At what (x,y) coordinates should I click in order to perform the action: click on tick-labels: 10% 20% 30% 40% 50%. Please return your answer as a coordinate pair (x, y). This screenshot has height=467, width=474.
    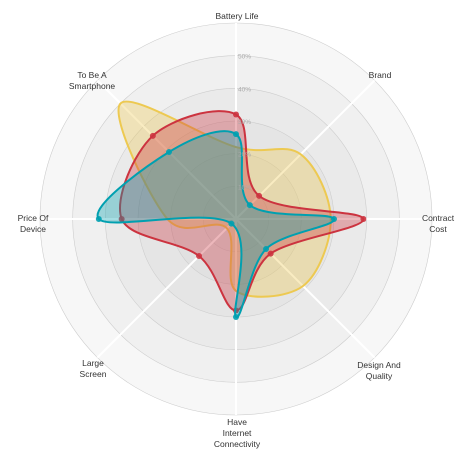
    Looking at the image, I should click on (244, 123).